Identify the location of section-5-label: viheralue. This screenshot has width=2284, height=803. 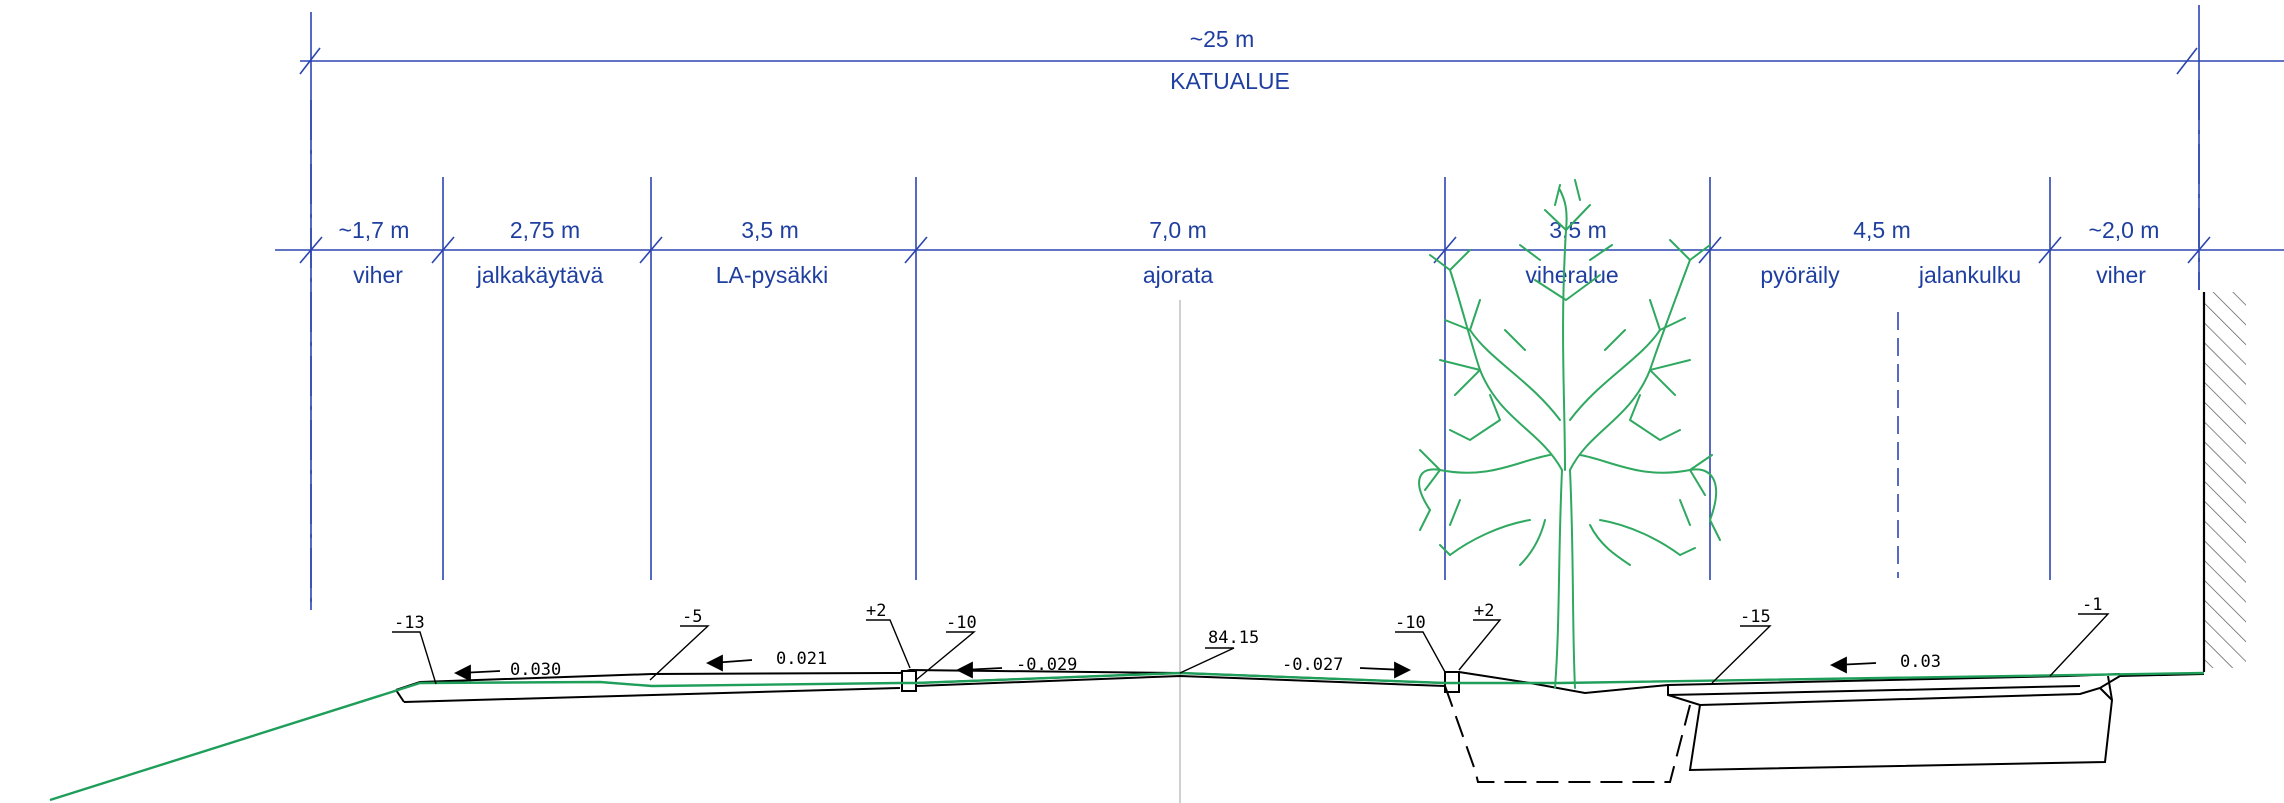
(1571, 275).